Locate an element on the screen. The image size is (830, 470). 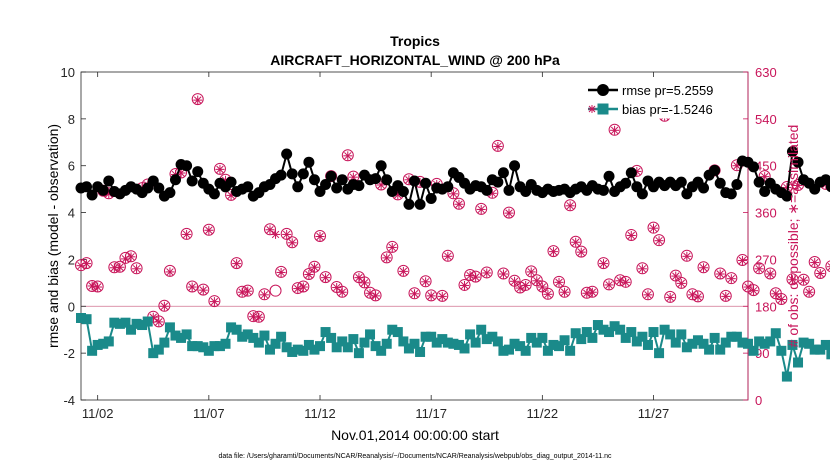
y-tick-label-left: 8 is located at coordinates (71, 119).